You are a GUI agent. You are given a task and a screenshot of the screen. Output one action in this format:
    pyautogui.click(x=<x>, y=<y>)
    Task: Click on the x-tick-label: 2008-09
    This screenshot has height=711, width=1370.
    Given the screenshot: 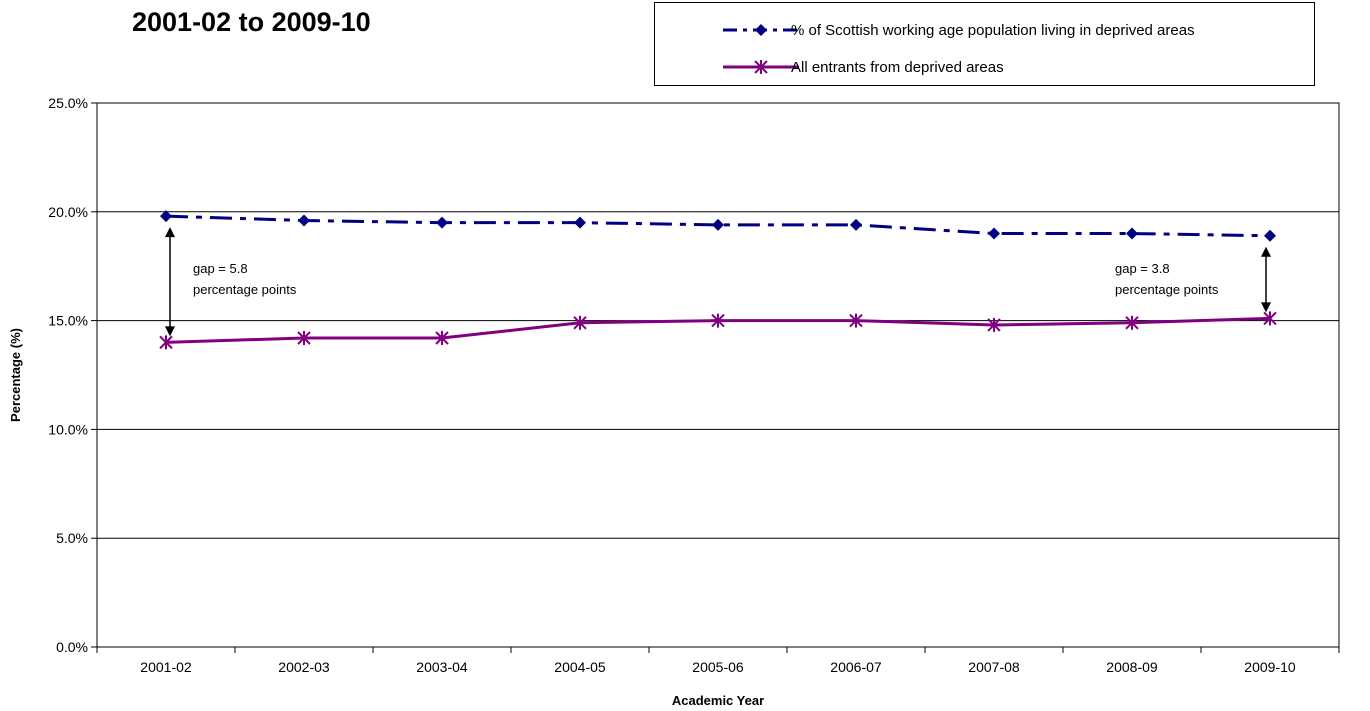 What is the action you would take?
    pyautogui.click(x=1132, y=667)
    